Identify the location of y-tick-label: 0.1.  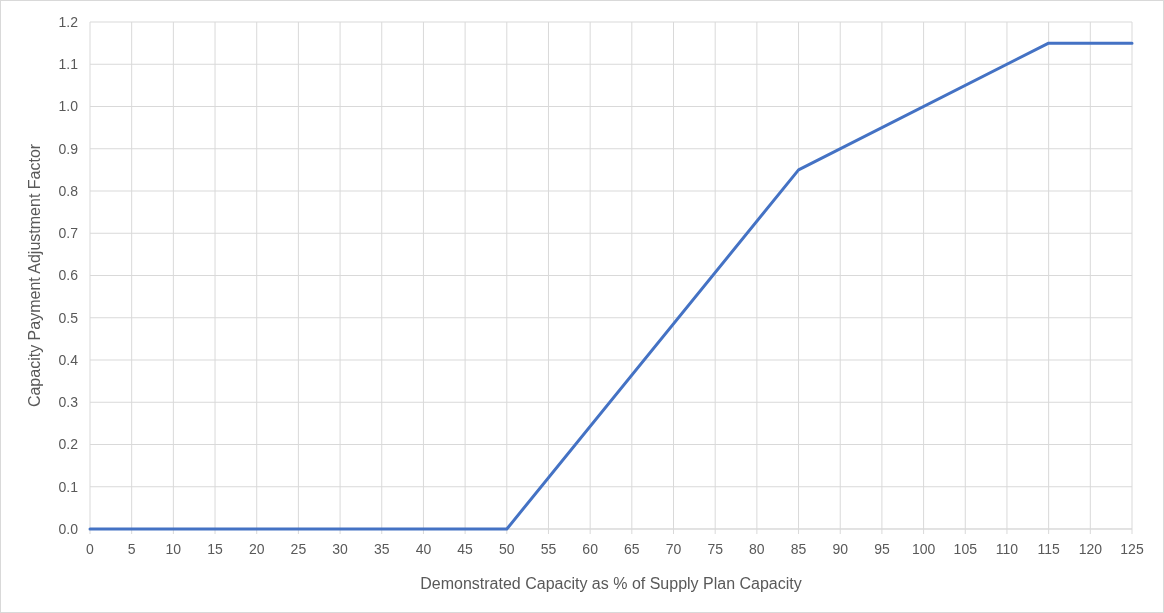
(68, 486).